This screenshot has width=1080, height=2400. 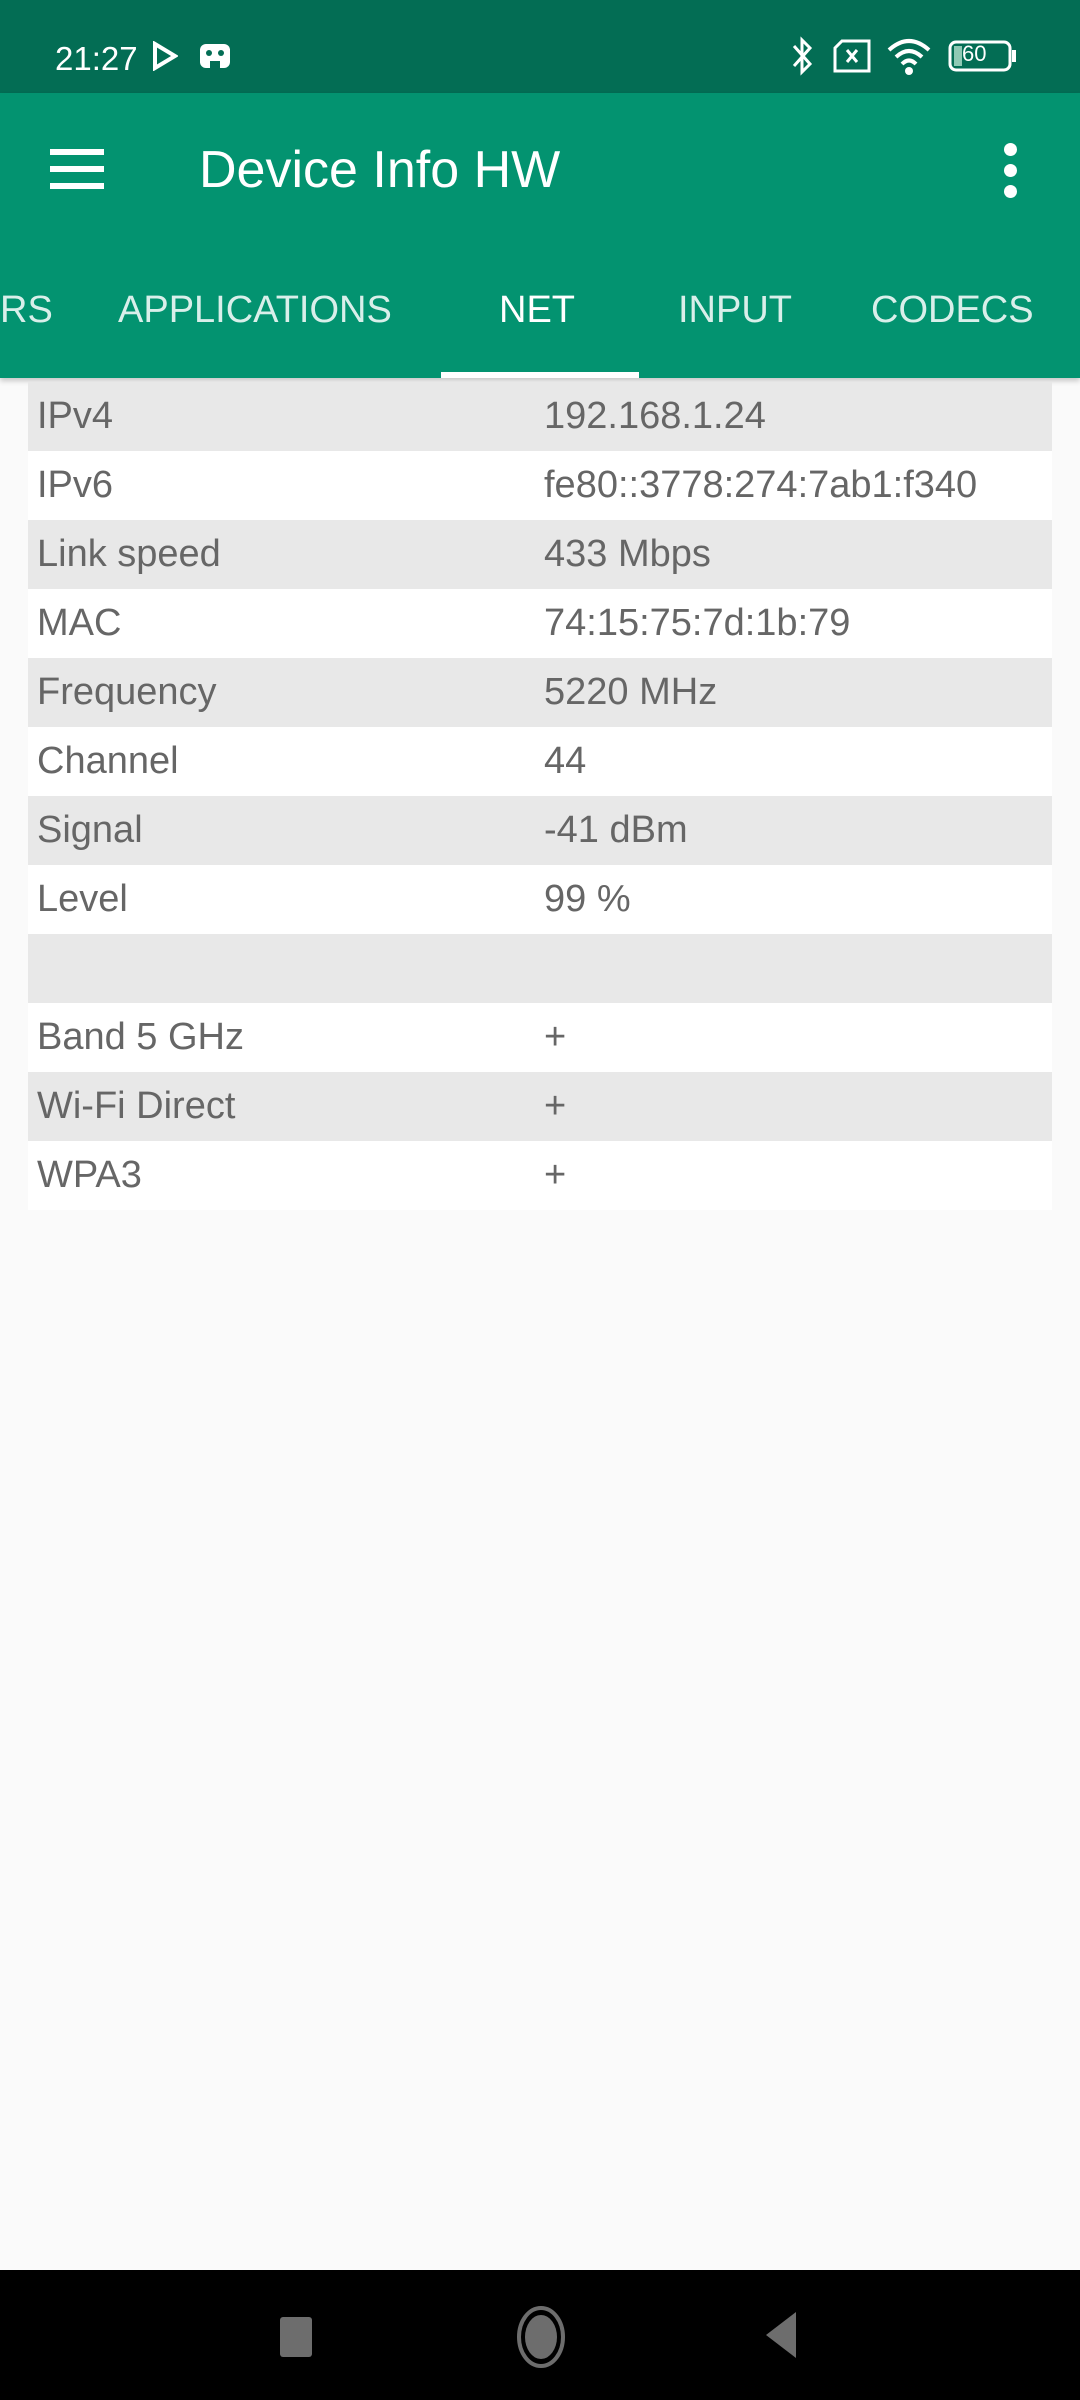 What do you see at coordinates (540, 485) in the screenshot?
I see `table-row: IPv6 fe80::3778:274:7ab1:f340` at bounding box center [540, 485].